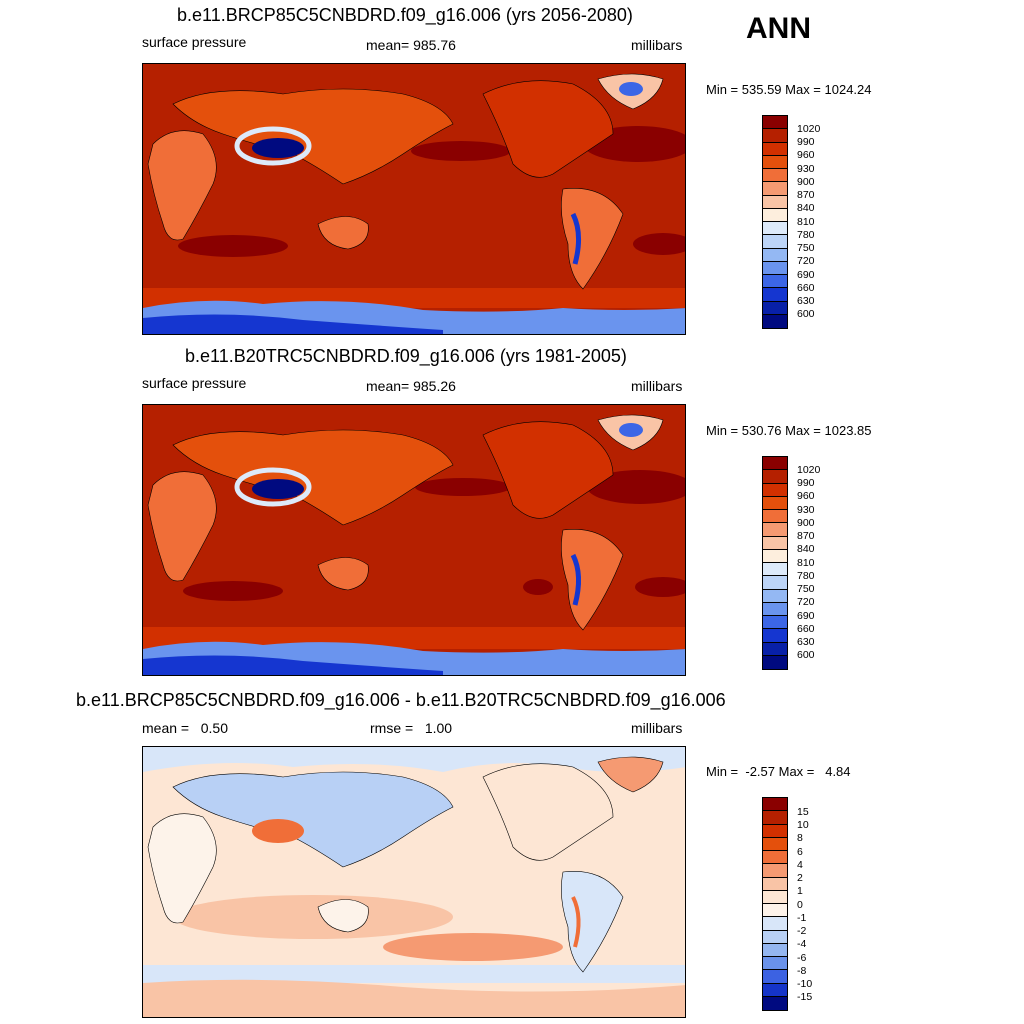 This screenshot has height=1024, width=1024. What do you see at coordinates (806, 496) in the screenshot?
I see `colorbar-label: 960` at bounding box center [806, 496].